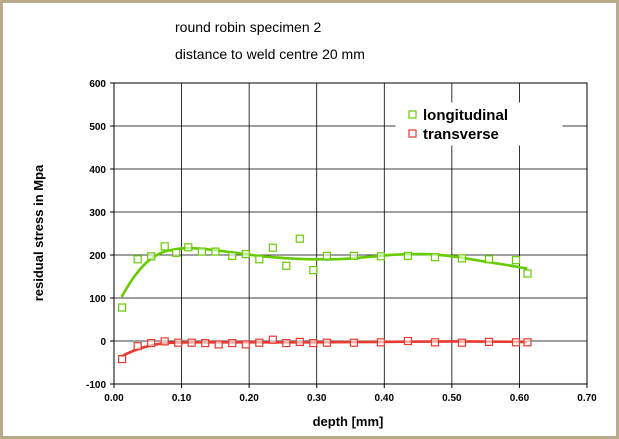 This screenshot has width=619, height=439. I want to click on y-tick-label: 0, so click(103, 342).